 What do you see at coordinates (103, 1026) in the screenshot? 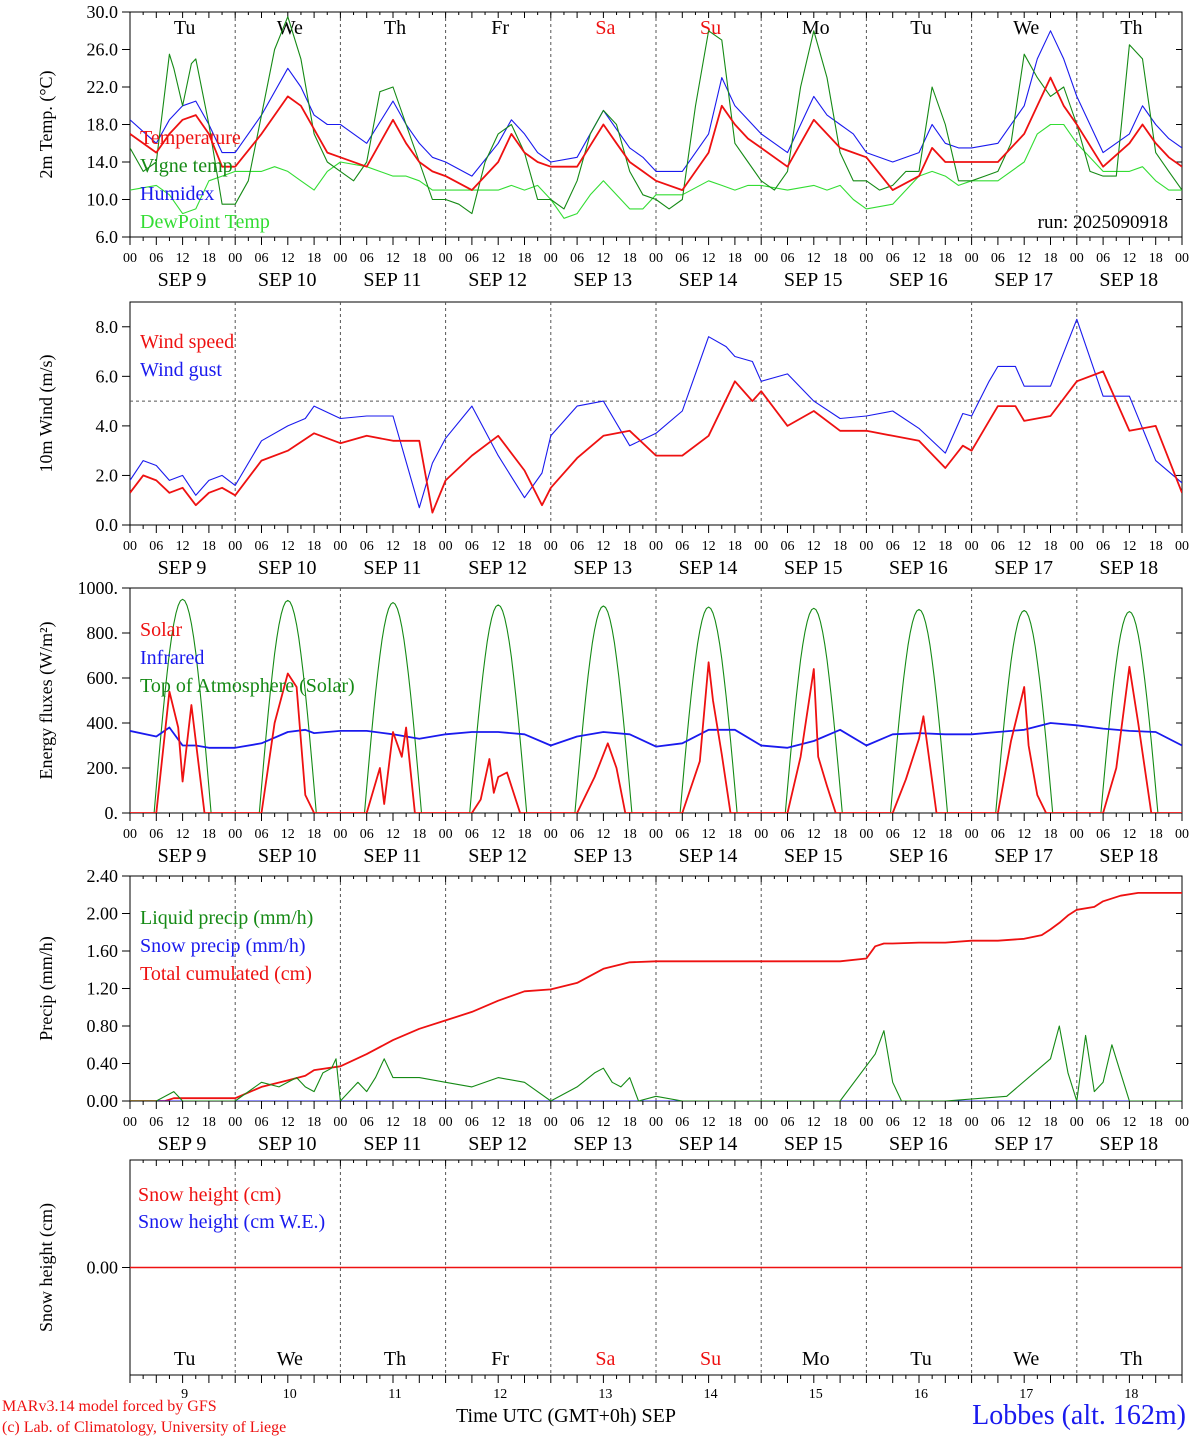
I see `y-tick-label: 0.80` at bounding box center [103, 1026].